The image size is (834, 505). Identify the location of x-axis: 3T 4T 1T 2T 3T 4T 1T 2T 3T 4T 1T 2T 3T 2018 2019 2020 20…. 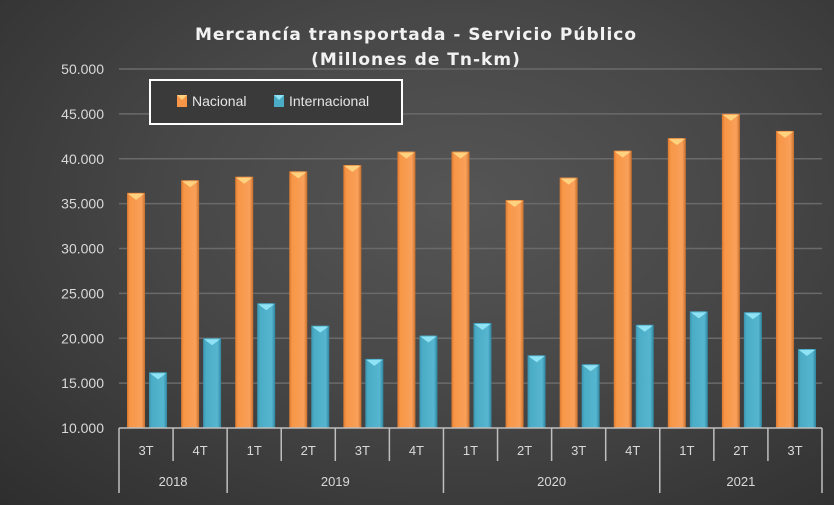
(470, 460).